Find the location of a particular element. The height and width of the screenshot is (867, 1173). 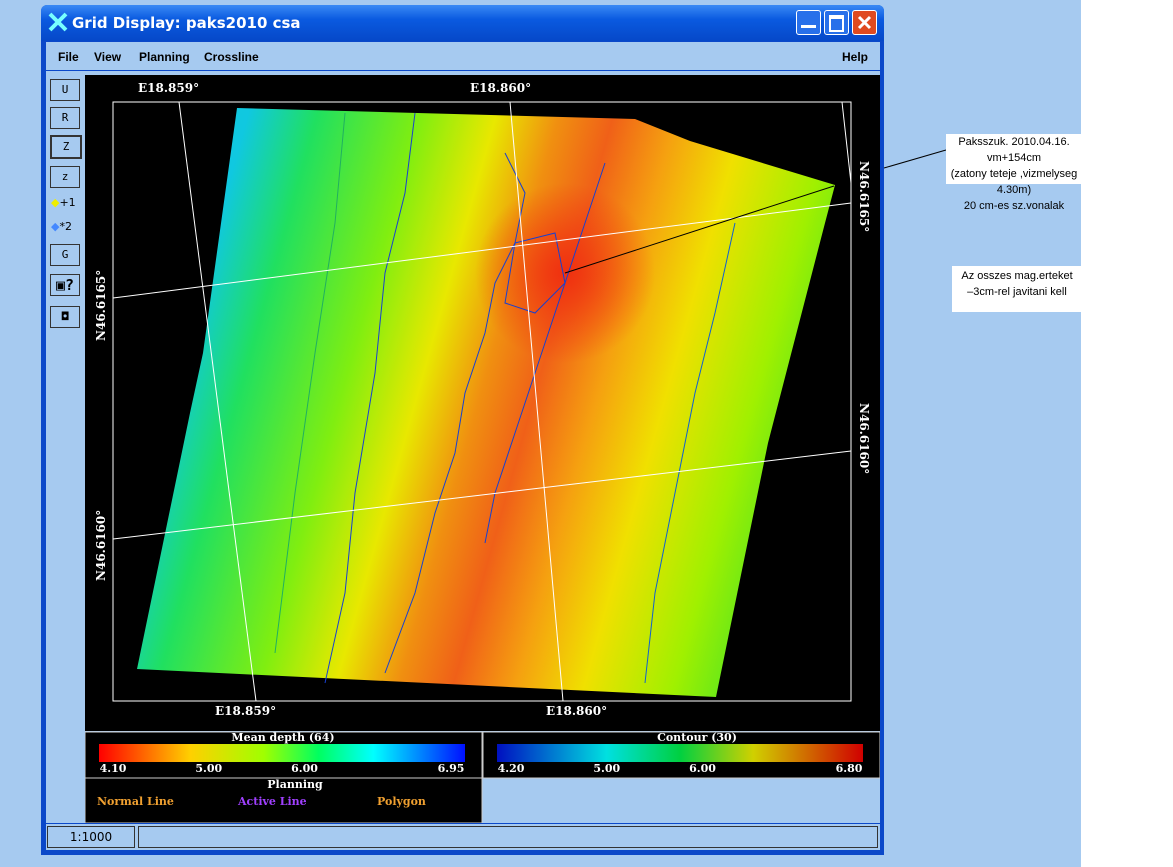

planning-item: Active Line is located at coordinates (272, 801).